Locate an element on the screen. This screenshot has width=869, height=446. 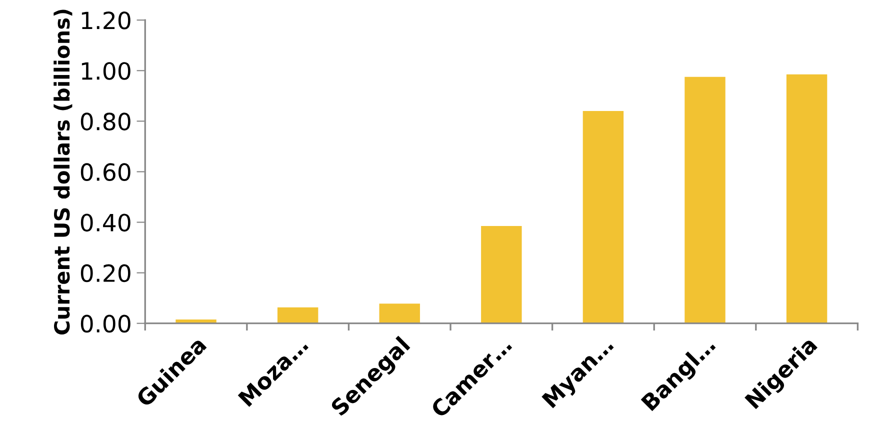
y-tick-label: 0.00 is located at coordinates (105, 323).